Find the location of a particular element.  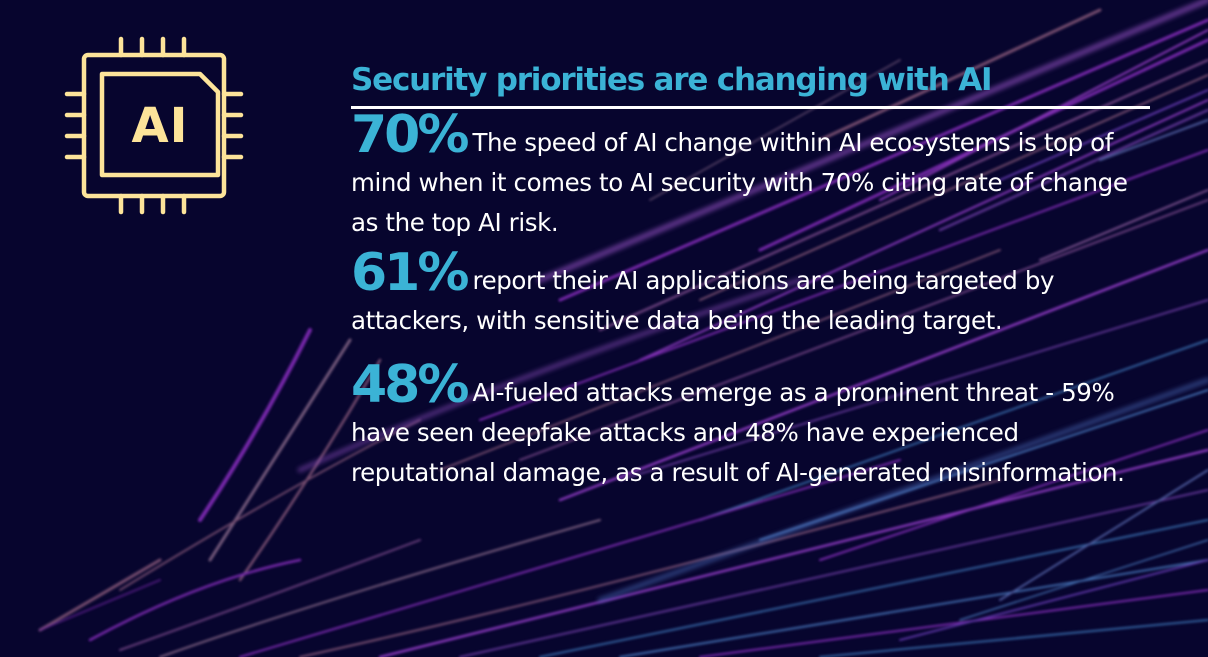

stat-value: 70% is located at coordinates (410, 135).